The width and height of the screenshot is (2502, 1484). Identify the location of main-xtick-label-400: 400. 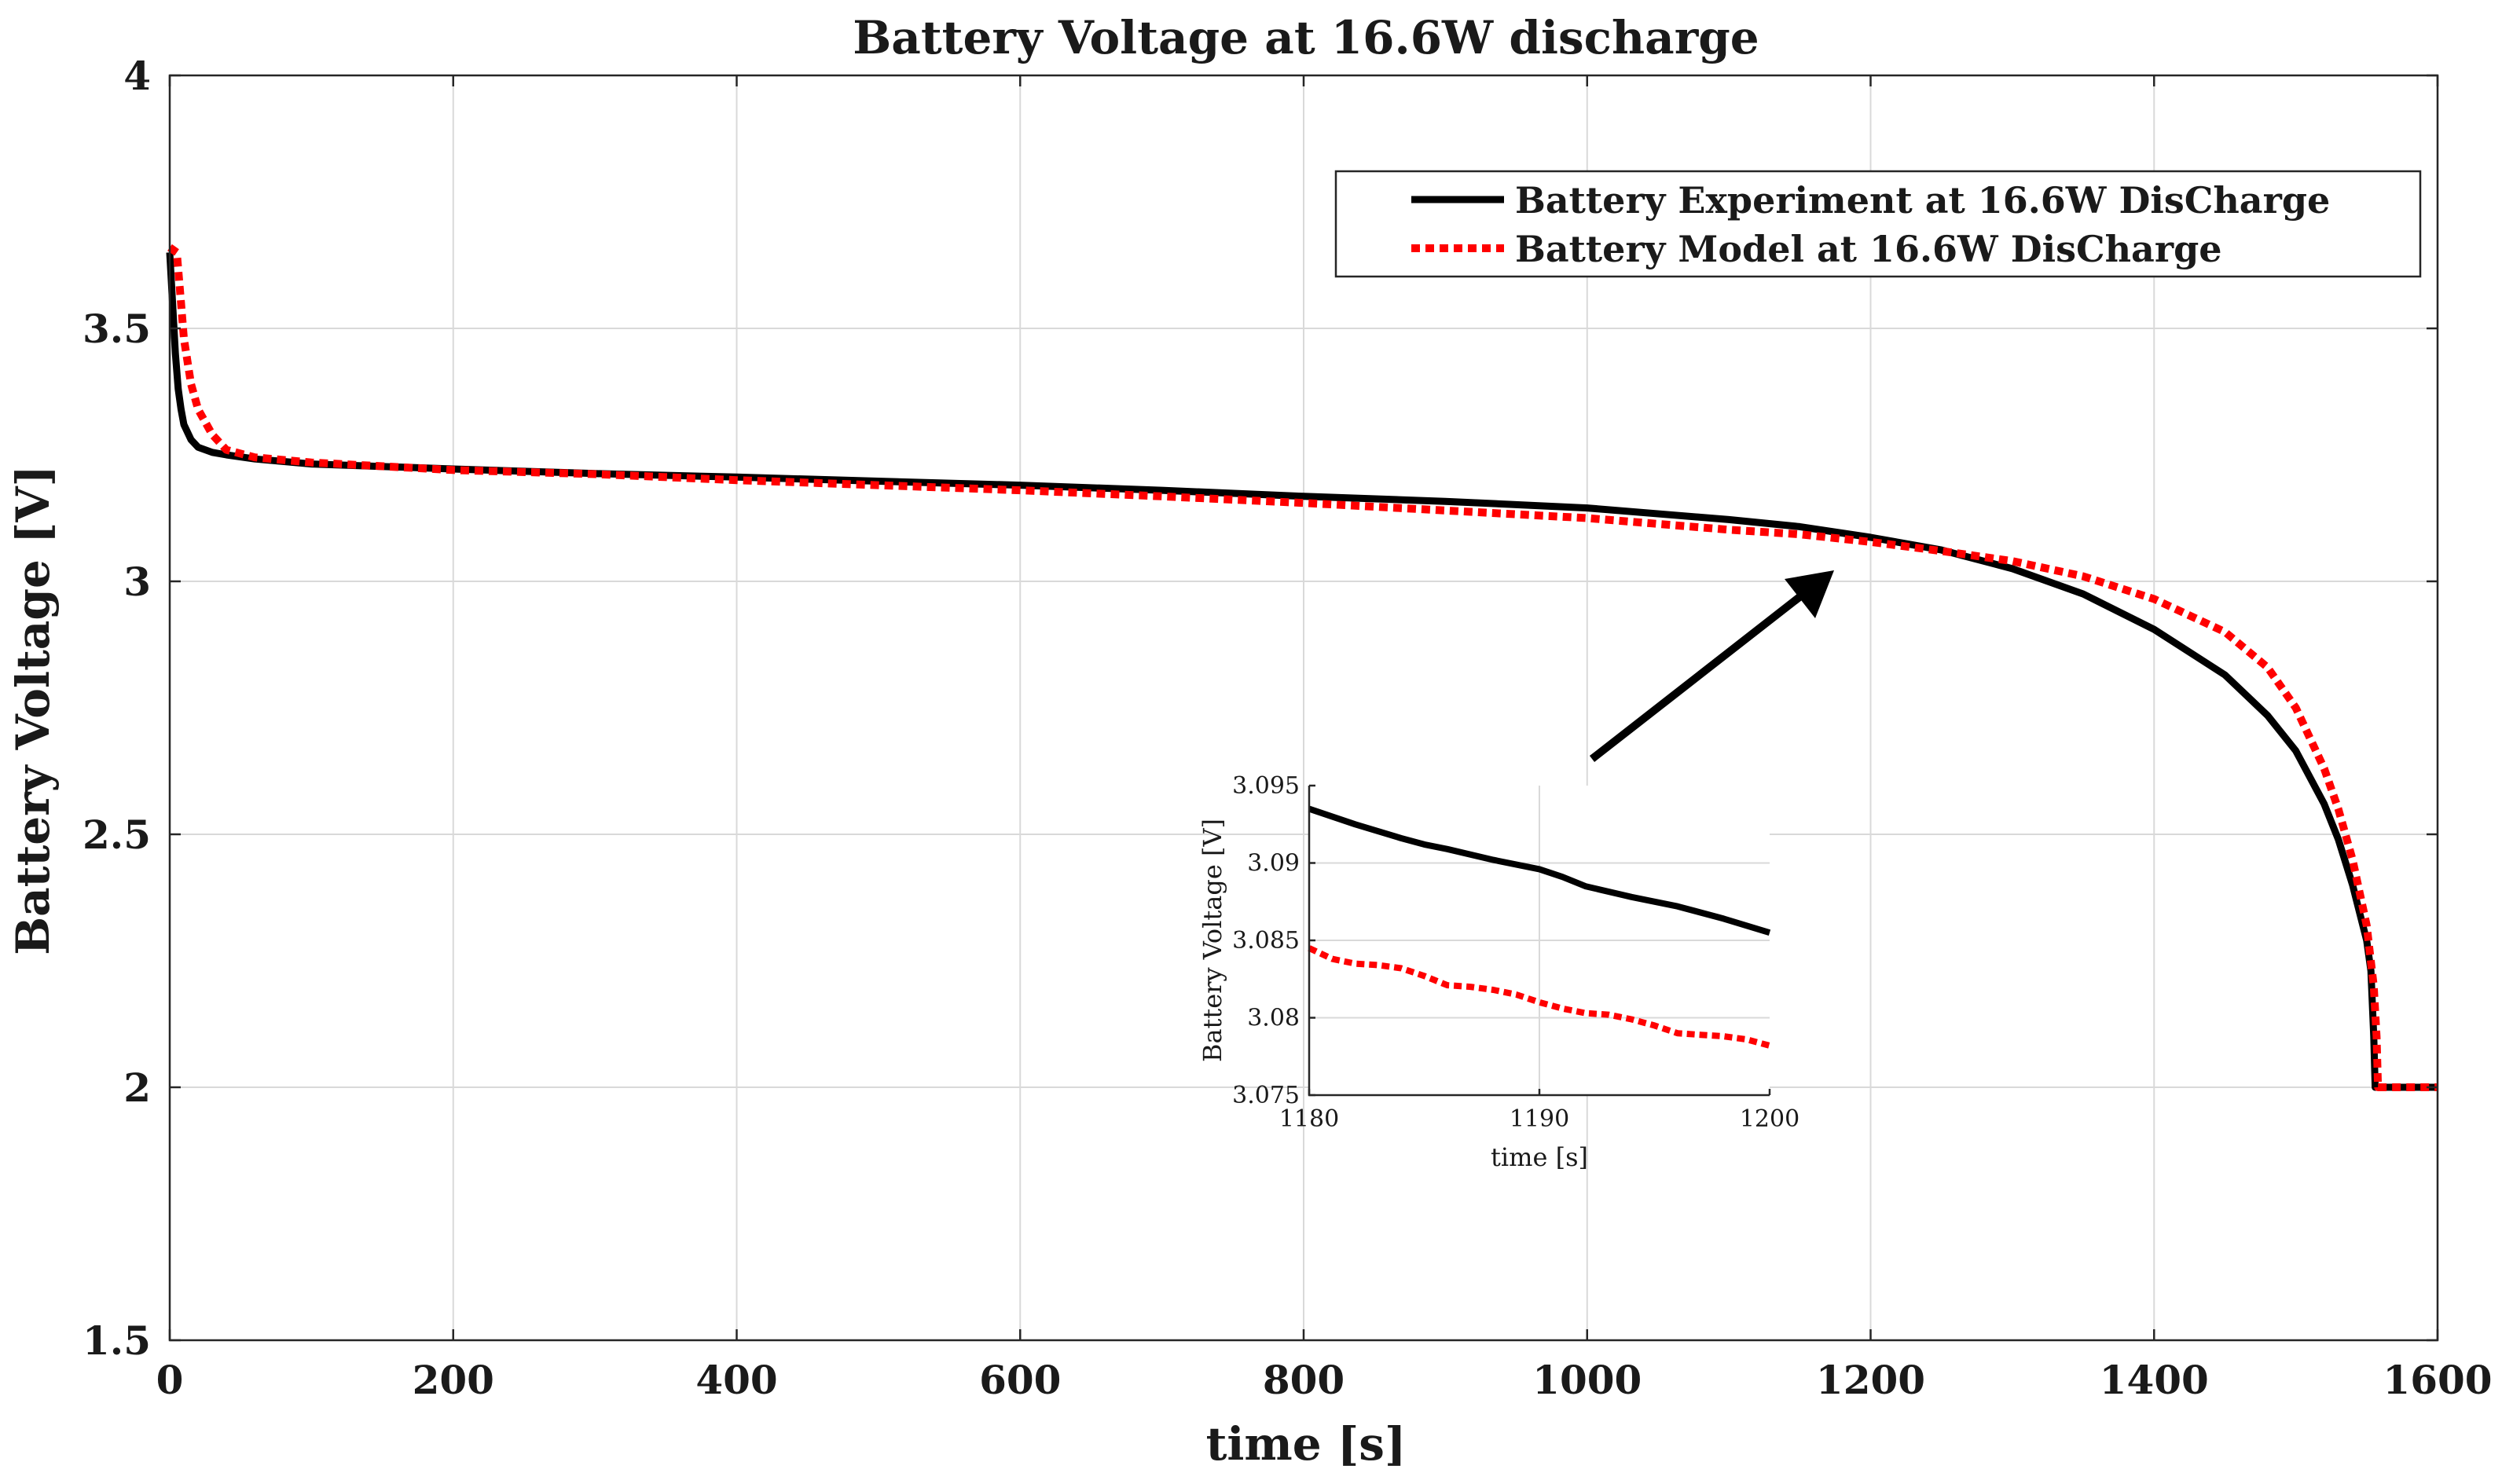
(736, 1380).